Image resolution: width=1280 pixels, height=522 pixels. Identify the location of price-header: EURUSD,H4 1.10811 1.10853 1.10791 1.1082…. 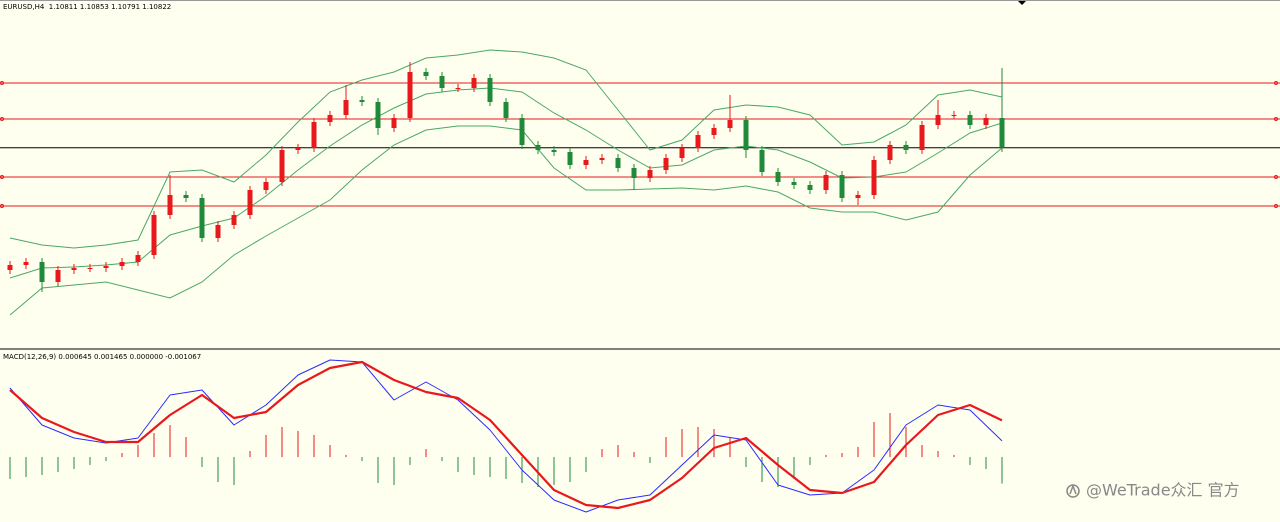
(87, 7).